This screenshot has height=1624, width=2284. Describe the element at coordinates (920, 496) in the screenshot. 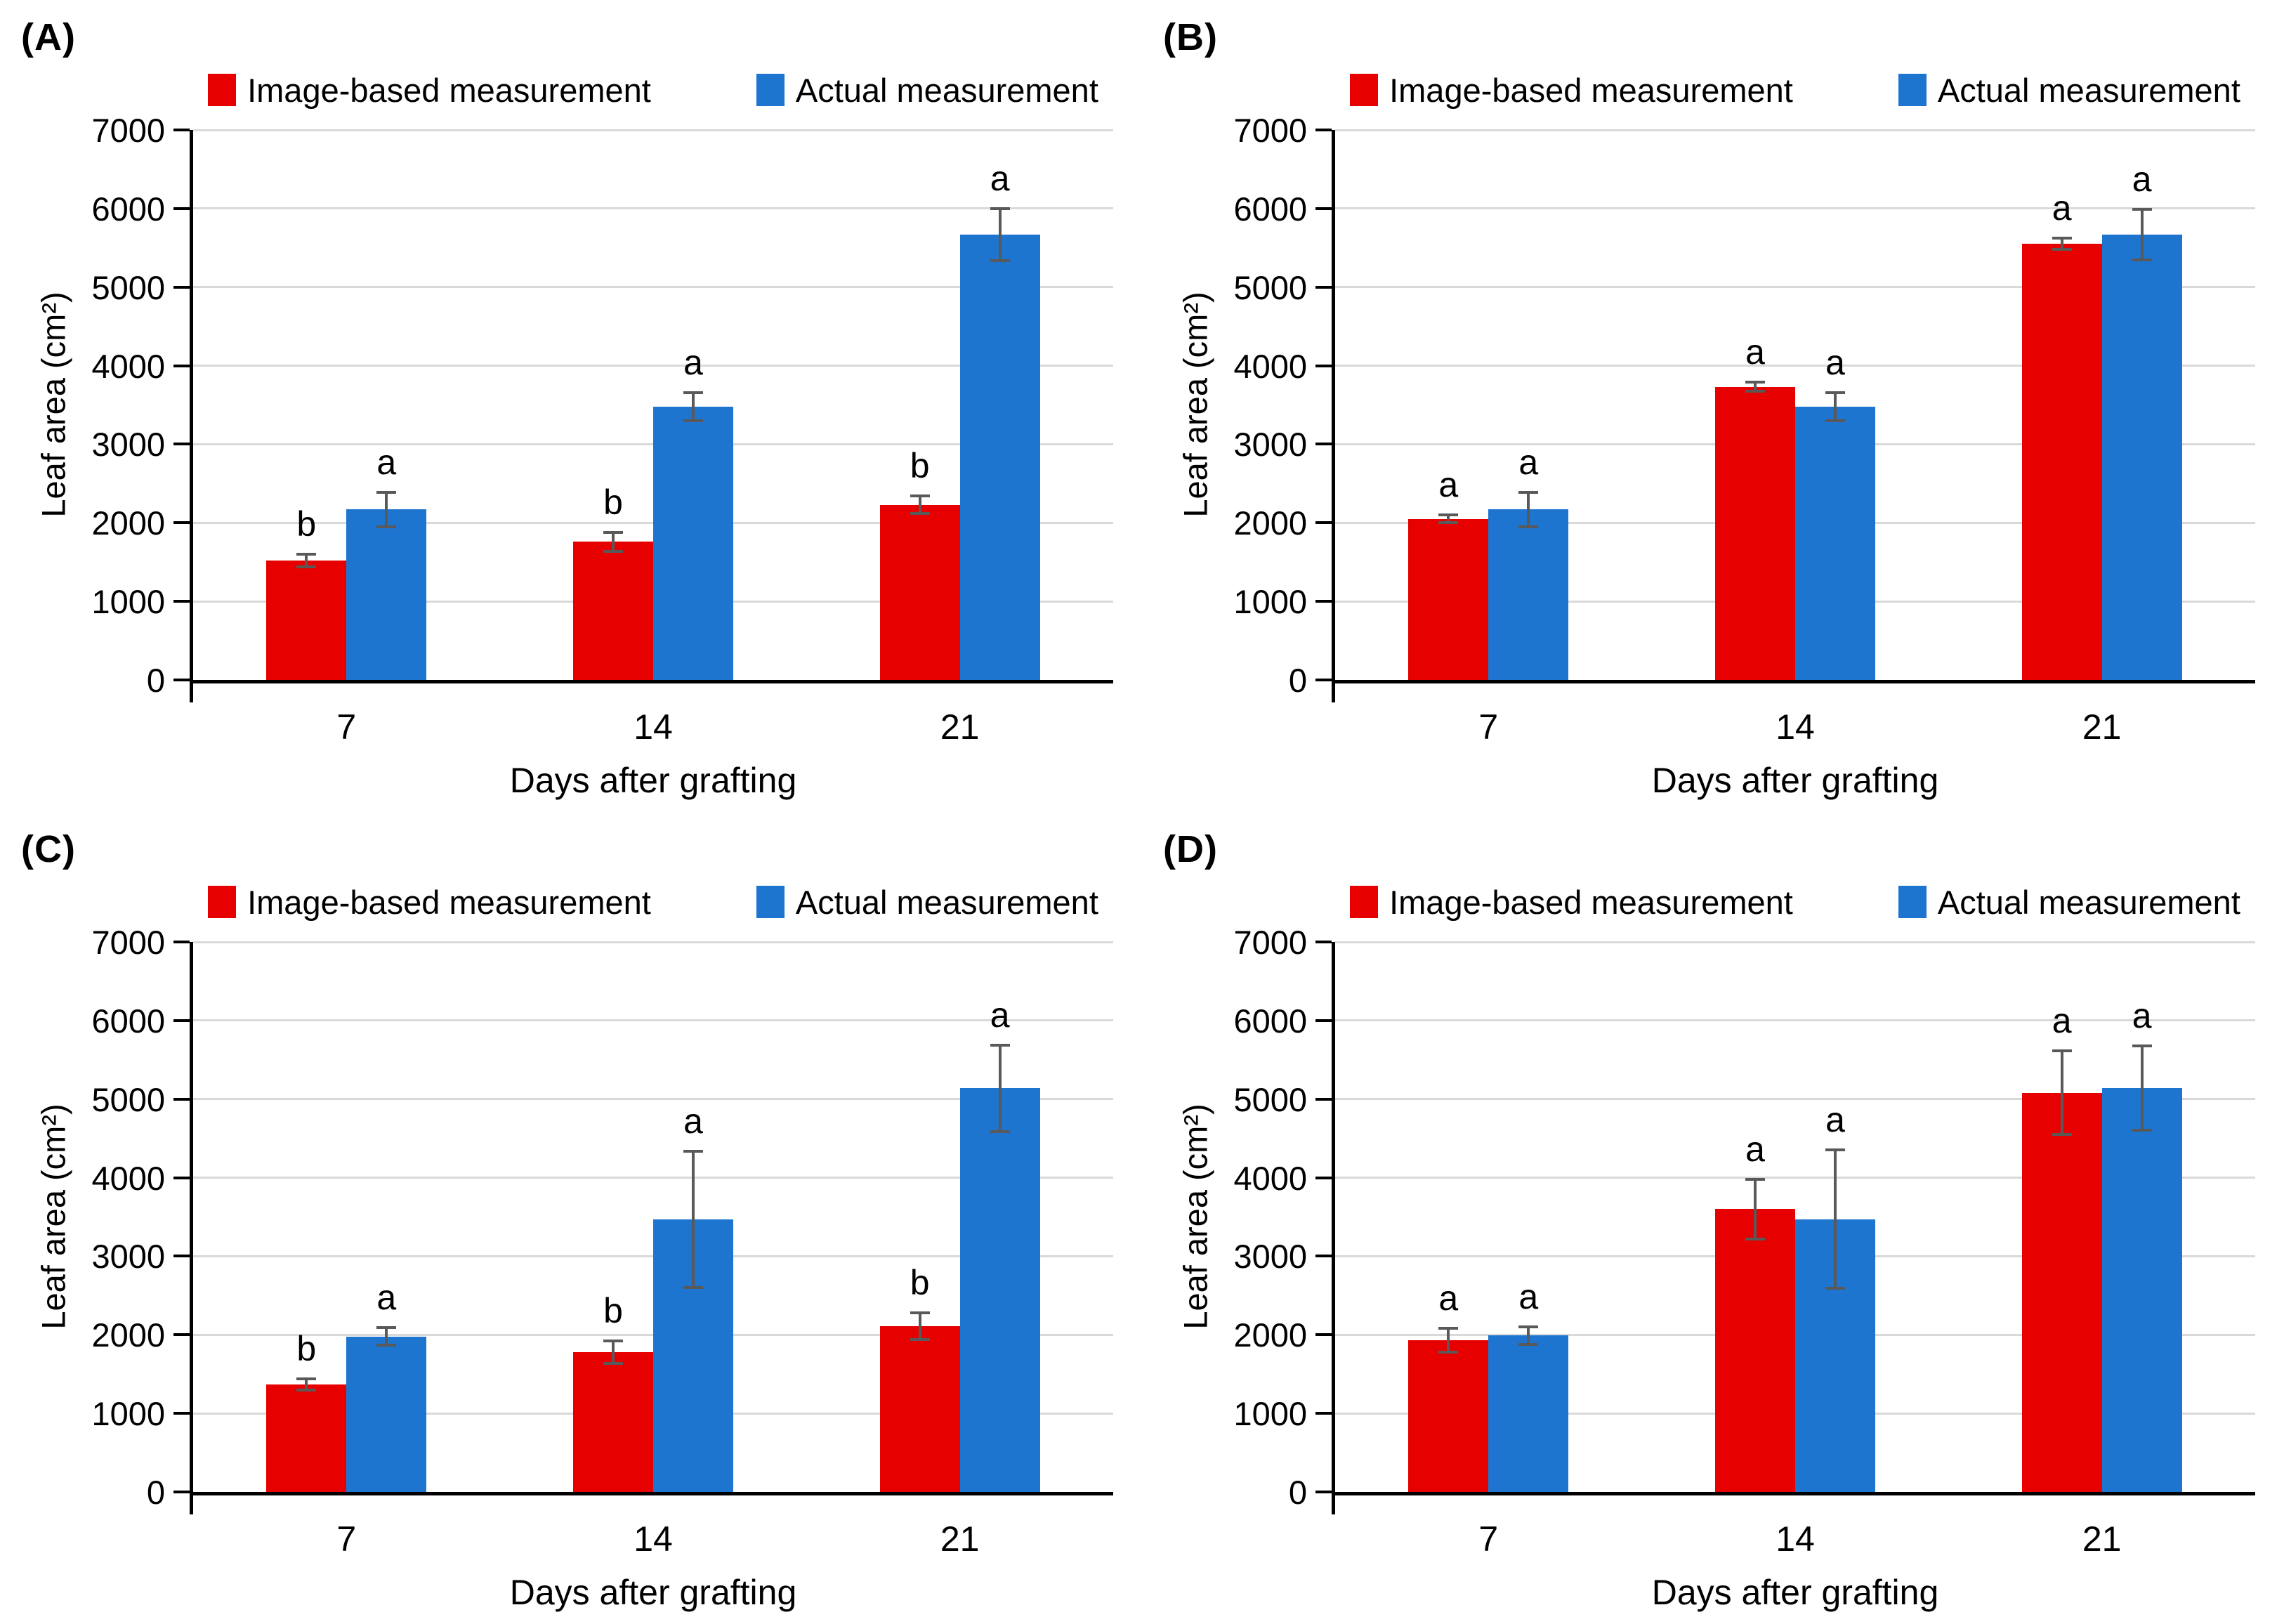

I see `error-bar-cap-top-image-based-day21` at that location.